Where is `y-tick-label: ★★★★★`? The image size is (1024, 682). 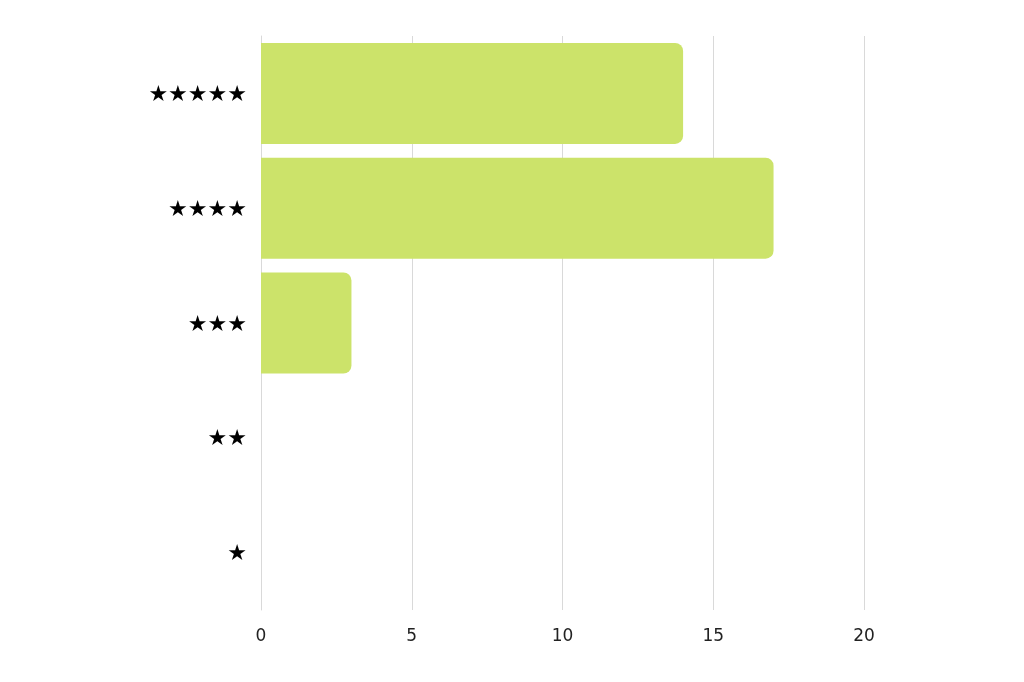 y-tick-label: ★★★★★ is located at coordinates (197, 93).